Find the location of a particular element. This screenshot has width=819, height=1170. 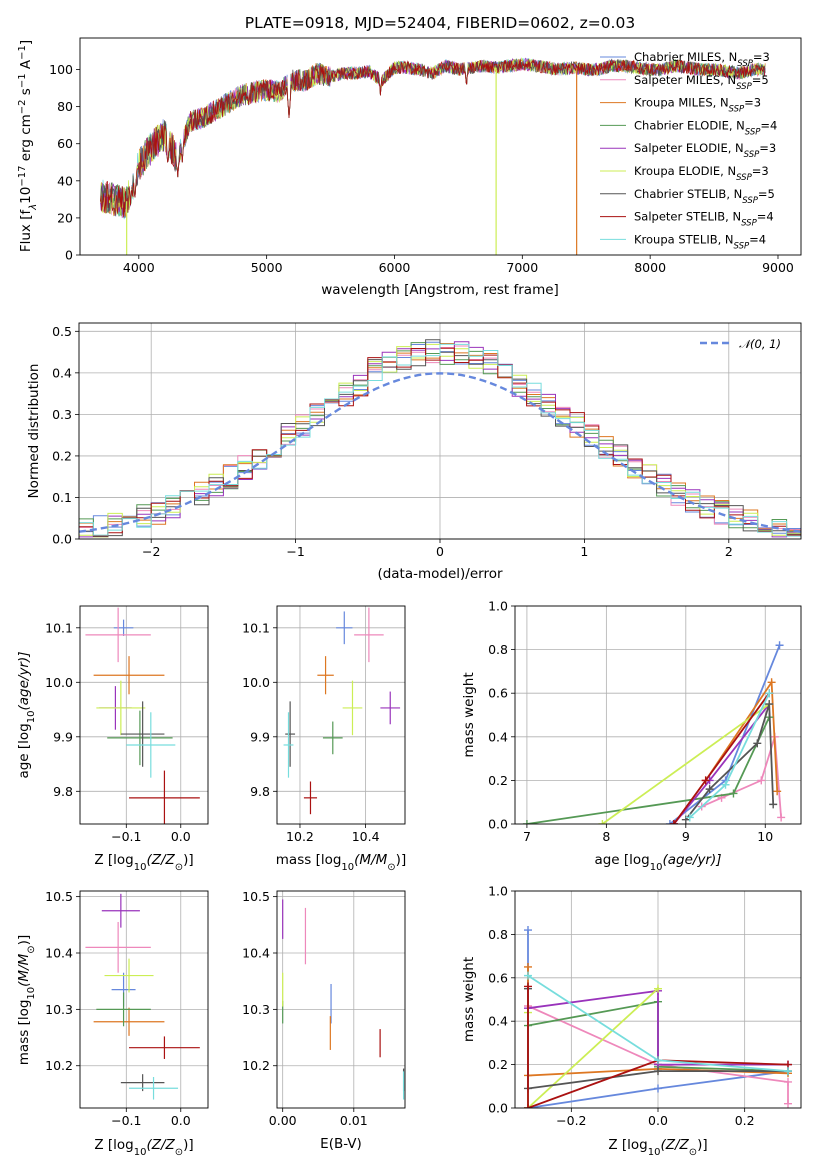

mw-z-x-label-part: 10 is located at coordinates (654, 1152).